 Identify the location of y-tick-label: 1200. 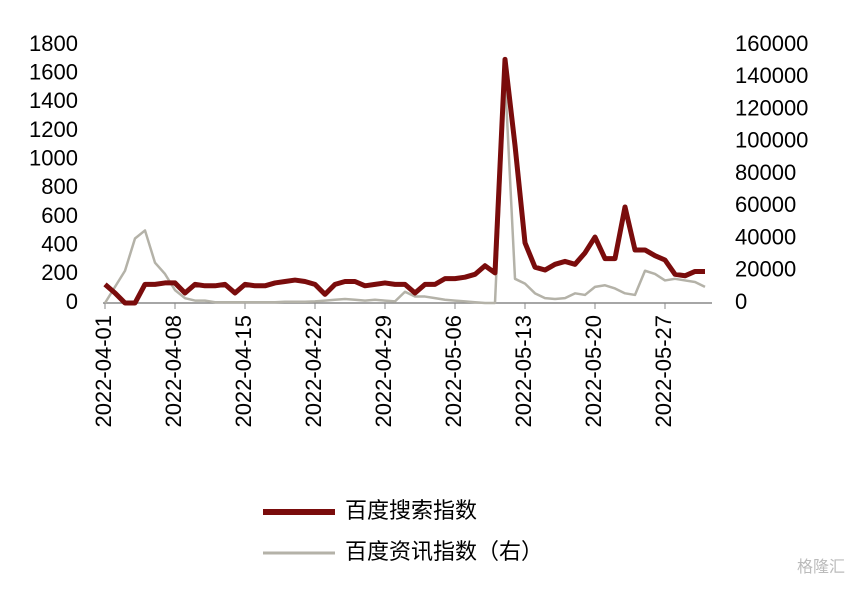
(53, 129).